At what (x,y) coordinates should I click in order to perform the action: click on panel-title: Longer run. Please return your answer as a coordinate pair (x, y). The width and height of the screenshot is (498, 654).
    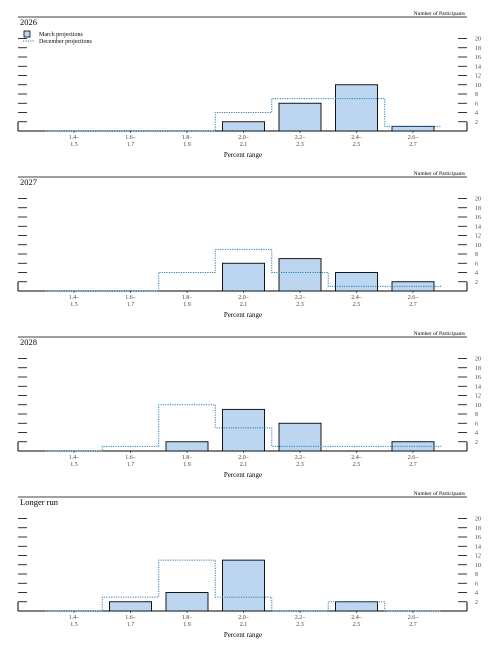
    Looking at the image, I should click on (39, 502).